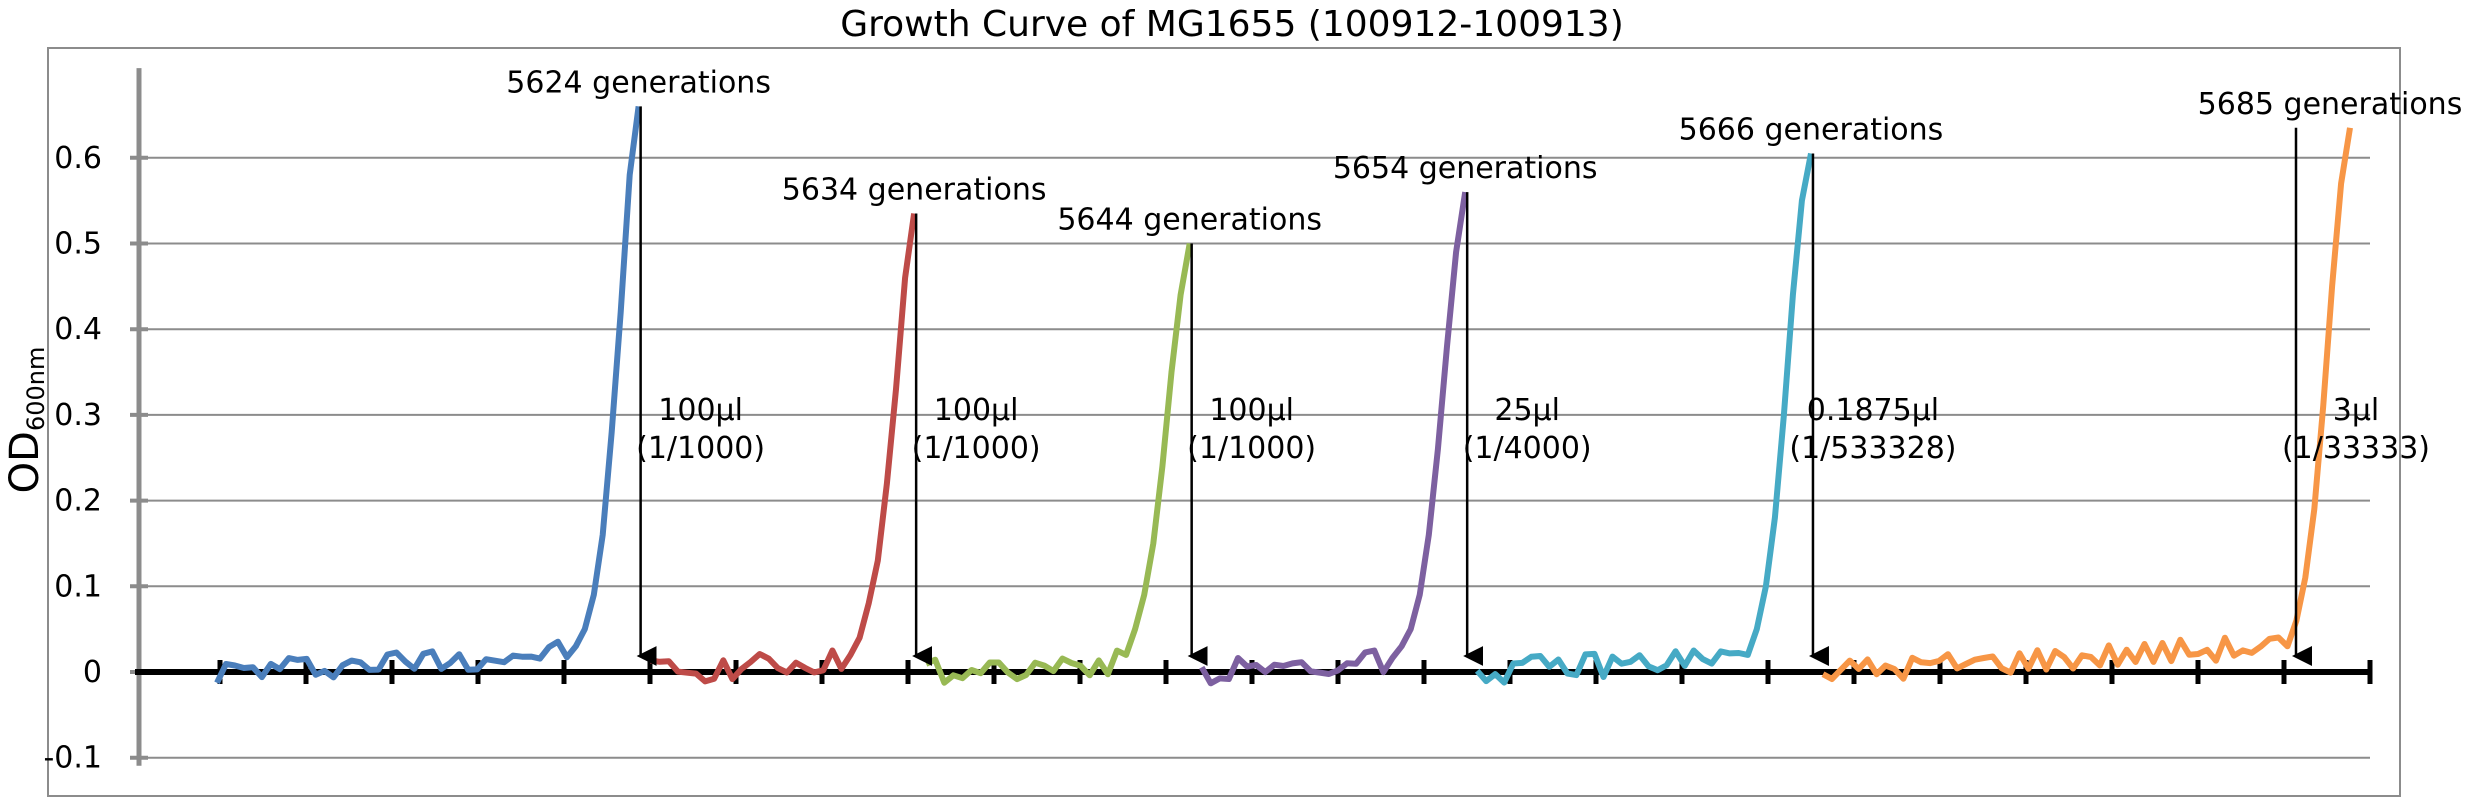 This screenshot has width=2465, height=802. Describe the element at coordinates (36, 389) in the screenshot. I see `y-axis-label-subscript: 600nm` at that location.